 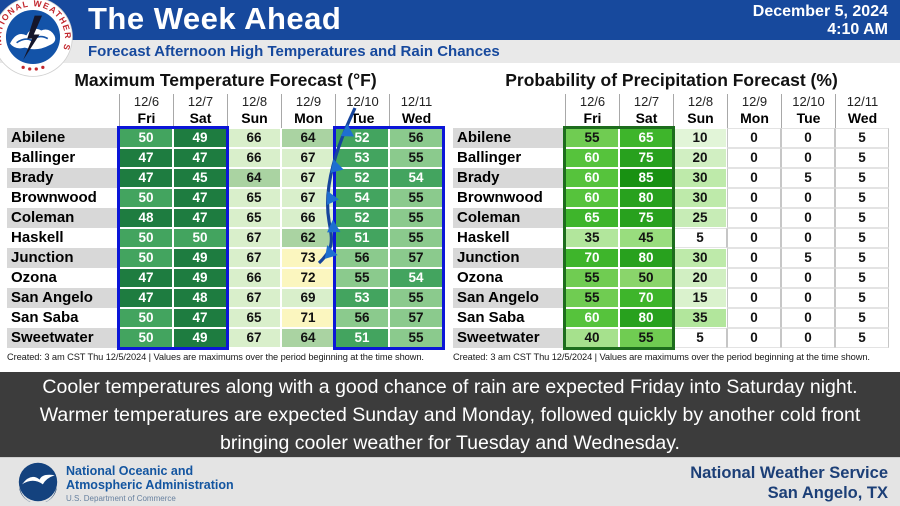 What do you see at coordinates (509, 238) in the screenshot?
I see `city-label: Haskell` at bounding box center [509, 238].